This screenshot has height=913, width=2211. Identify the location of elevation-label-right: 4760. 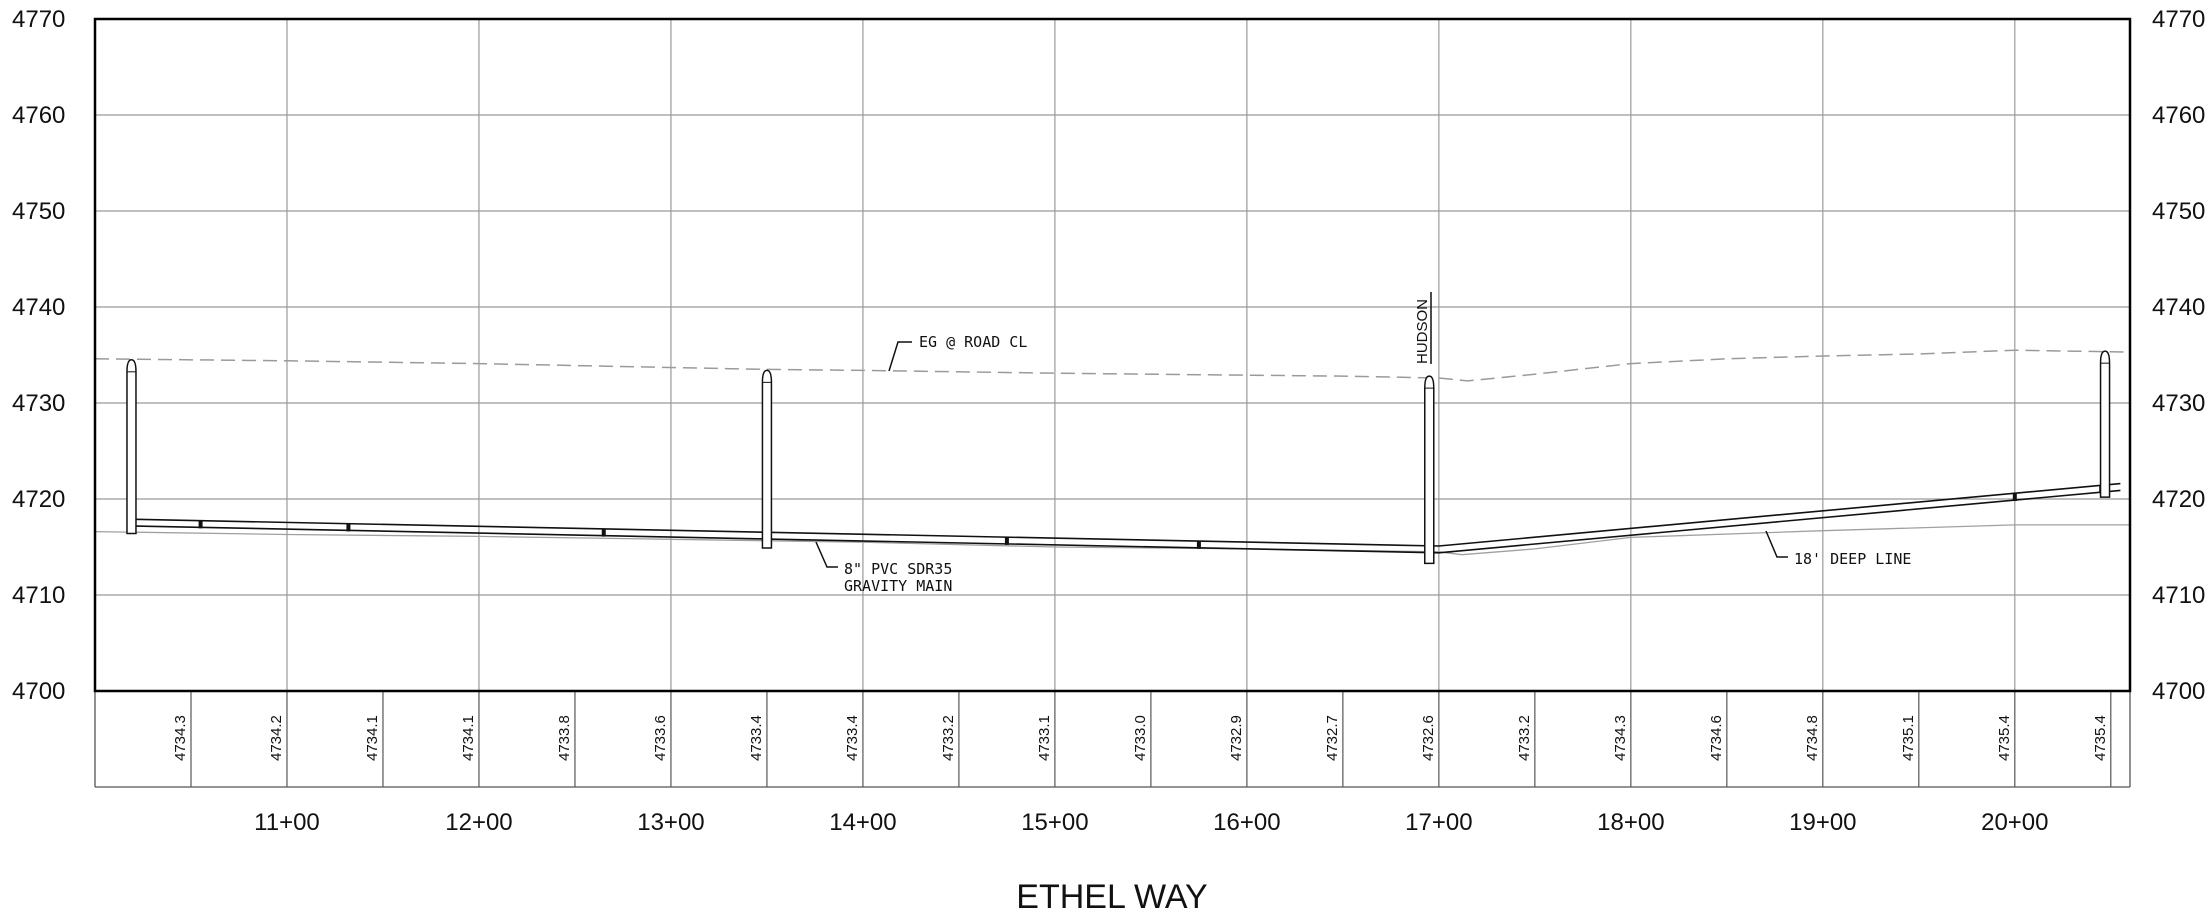
(2178, 115).